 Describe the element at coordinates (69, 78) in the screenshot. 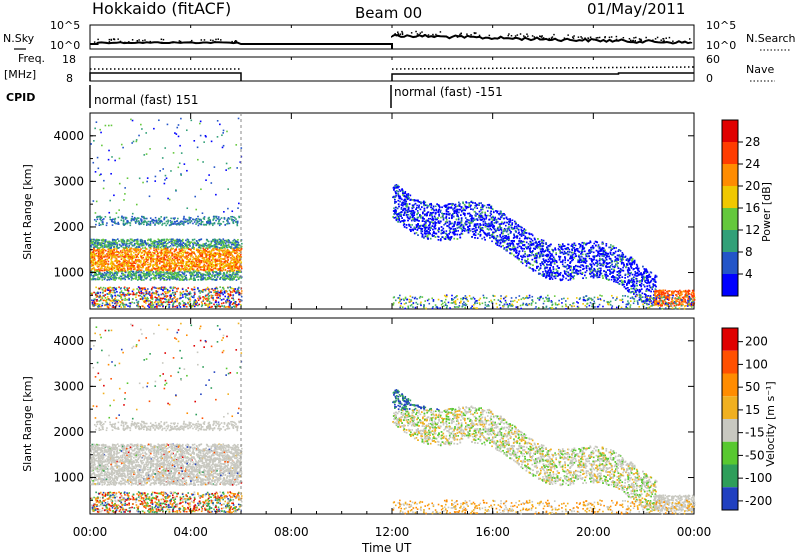

I see `freq-tick-low: 8` at that location.